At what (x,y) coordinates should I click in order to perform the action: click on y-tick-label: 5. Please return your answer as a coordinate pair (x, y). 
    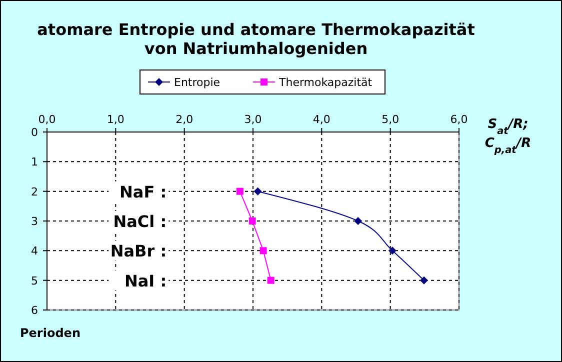
    Looking at the image, I should click on (34, 281).